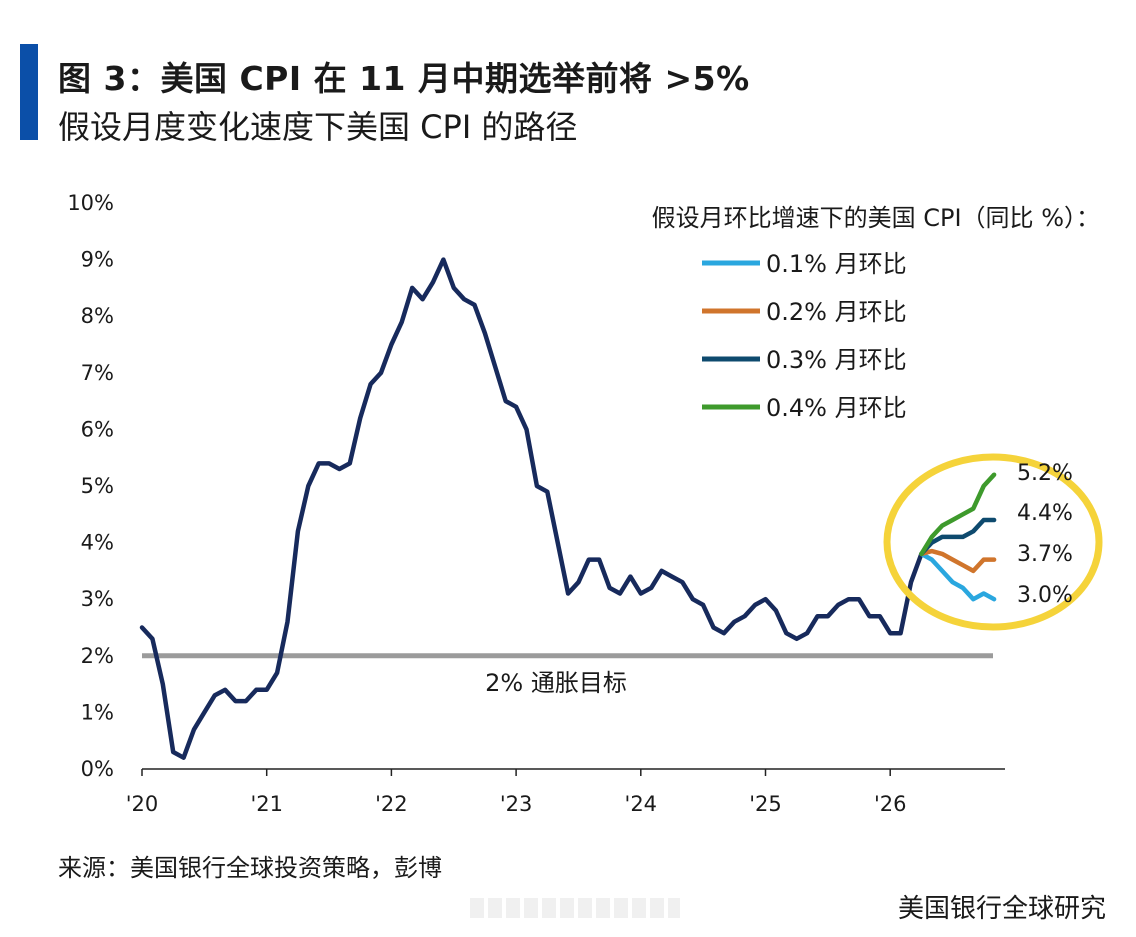 The width and height of the screenshot is (1136, 937). I want to click on legend-label: 0.4% 月环比, so click(836, 408).